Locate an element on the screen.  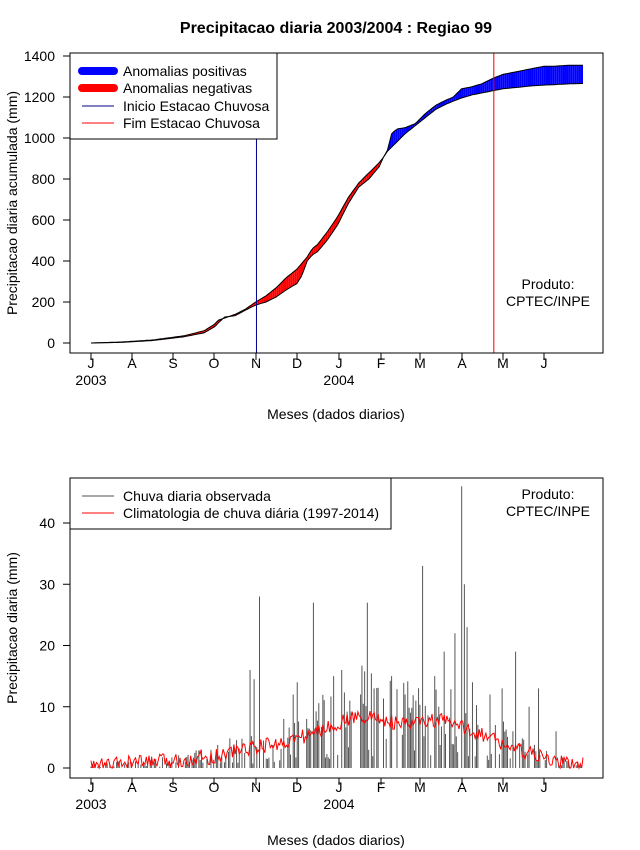
product-note-source-2: CPTEC/INPE is located at coordinates (548, 511).